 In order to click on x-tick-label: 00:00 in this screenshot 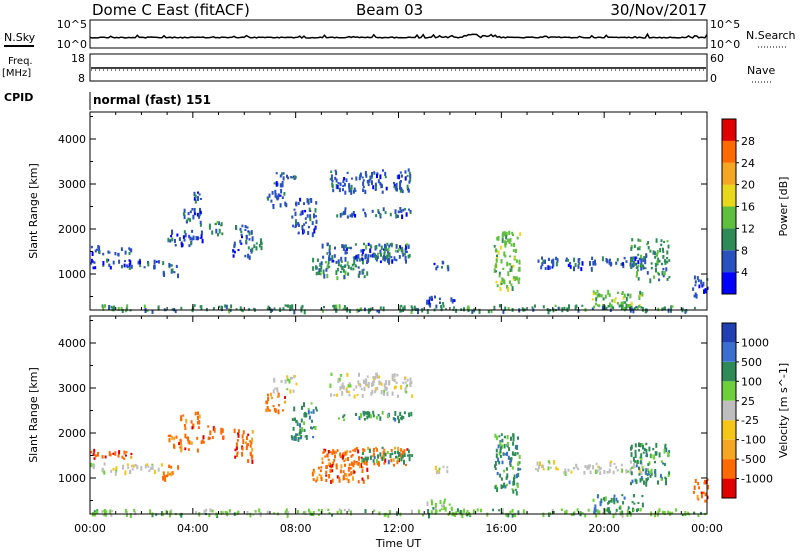, I will do `click(90, 528)`.